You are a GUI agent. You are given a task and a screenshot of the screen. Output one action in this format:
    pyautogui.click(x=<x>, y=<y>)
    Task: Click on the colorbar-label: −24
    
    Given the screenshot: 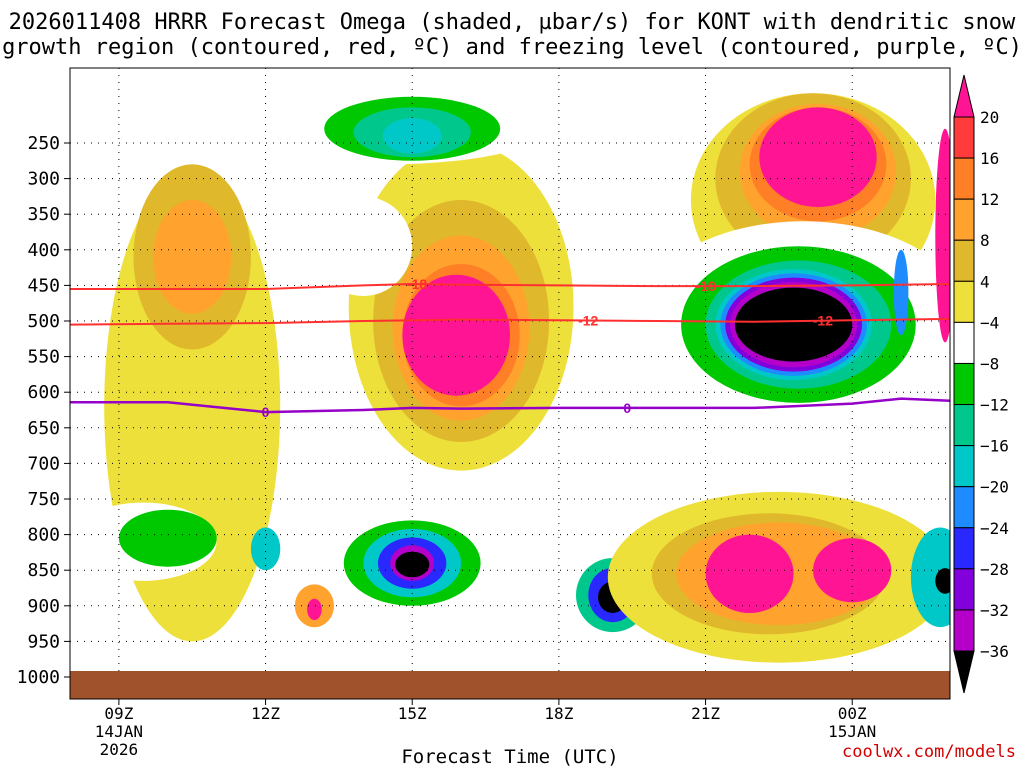 What is the action you would take?
    pyautogui.click(x=994, y=528)
    